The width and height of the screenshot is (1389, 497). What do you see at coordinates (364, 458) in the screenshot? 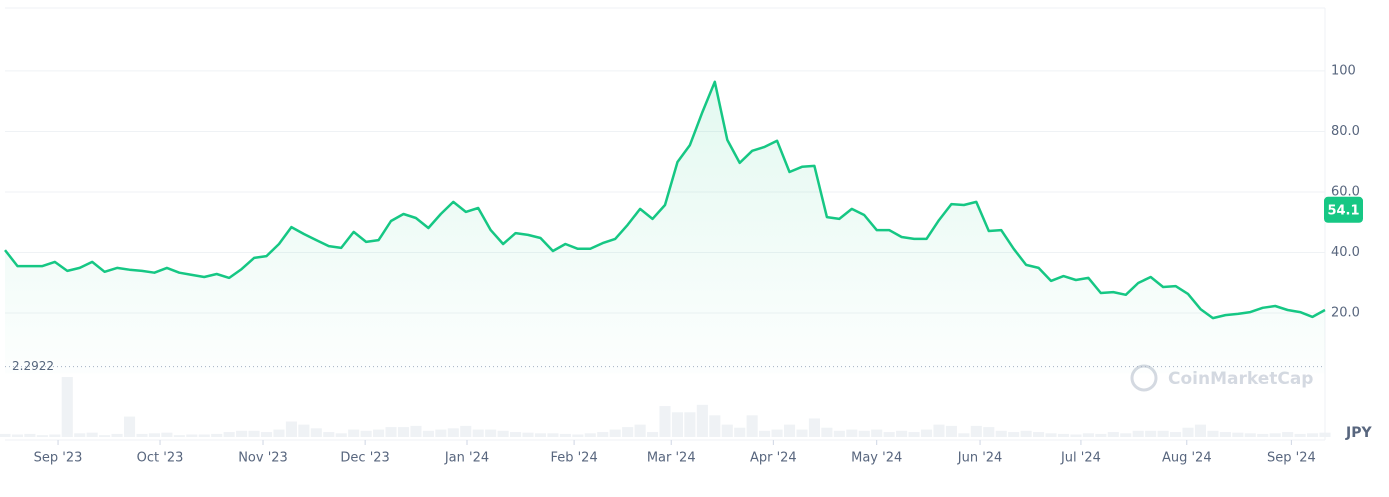
I see `x-tick-label: Dec '23` at bounding box center [364, 458].